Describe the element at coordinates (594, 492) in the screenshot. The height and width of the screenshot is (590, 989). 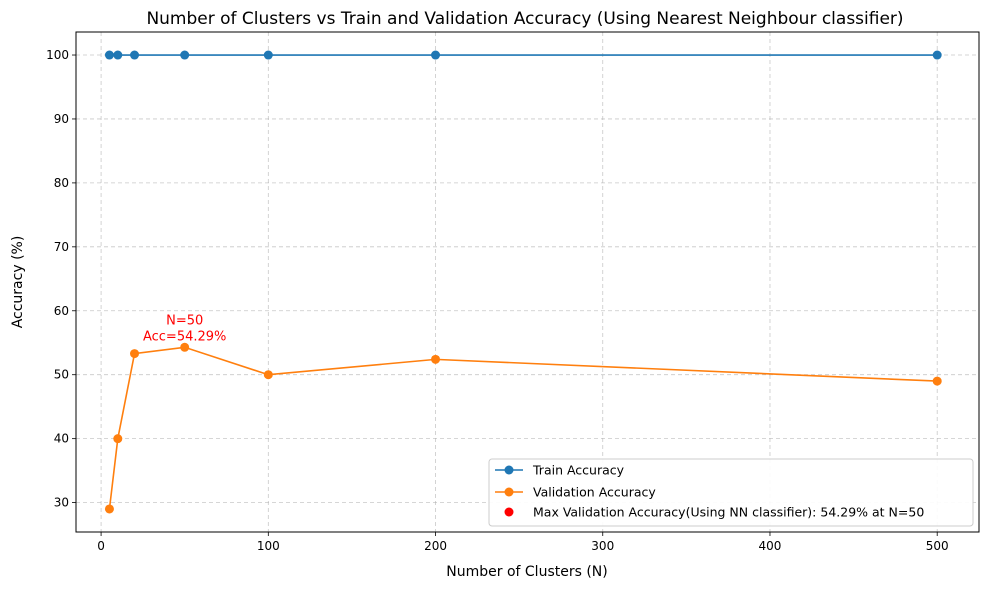
I see `legend-val-label: Validation Accuracy` at that location.